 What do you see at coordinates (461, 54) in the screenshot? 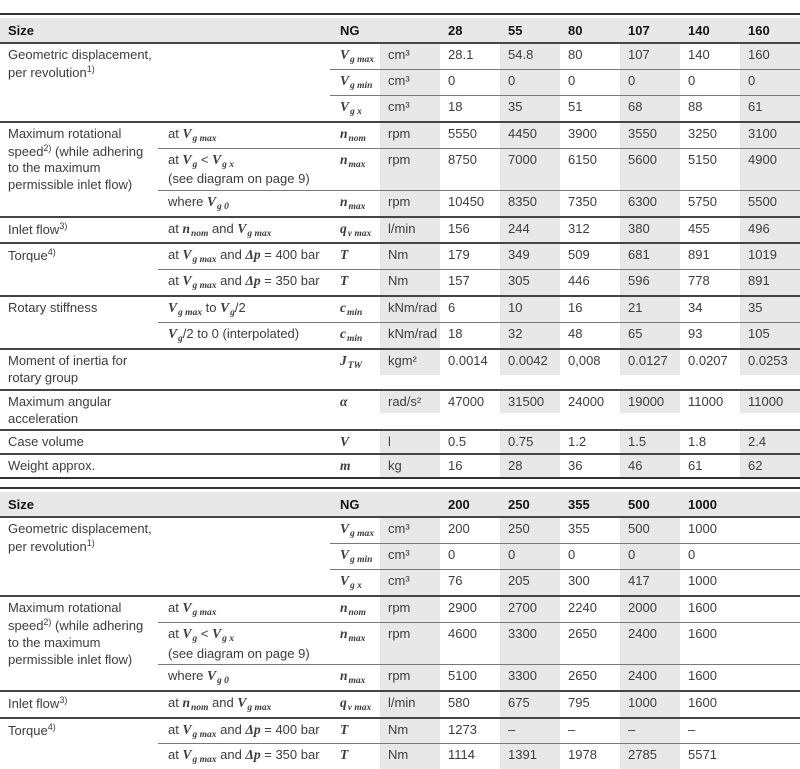
I see `value-cell: 28.1` at bounding box center [461, 54].